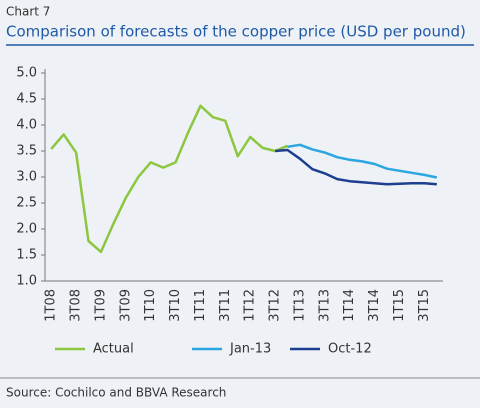 The height and width of the screenshot is (408, 480). I want to click on source: Source: Cochilco and BBVA Research, so click(116, 393).